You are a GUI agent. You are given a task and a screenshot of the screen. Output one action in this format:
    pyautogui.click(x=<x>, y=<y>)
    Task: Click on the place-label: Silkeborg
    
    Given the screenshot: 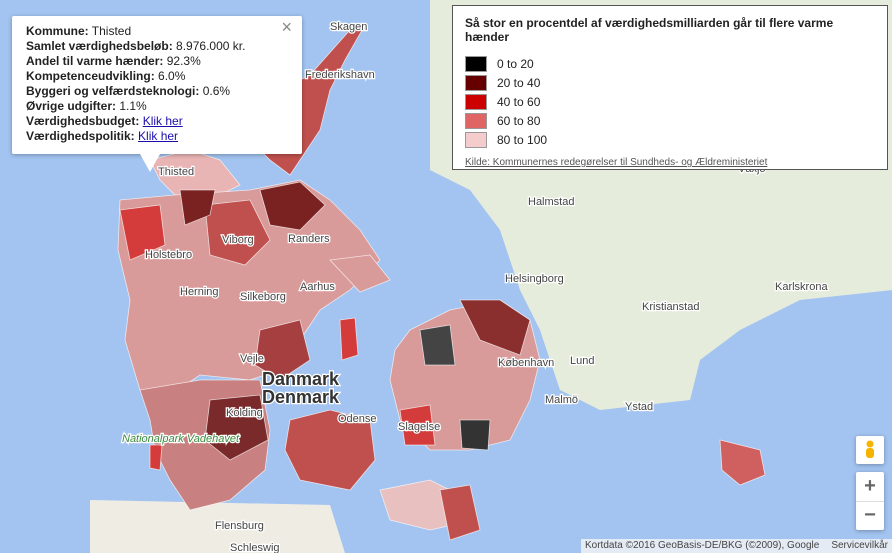 What is the action you would take?
    pyautogui.click(x=263, y=297)
    